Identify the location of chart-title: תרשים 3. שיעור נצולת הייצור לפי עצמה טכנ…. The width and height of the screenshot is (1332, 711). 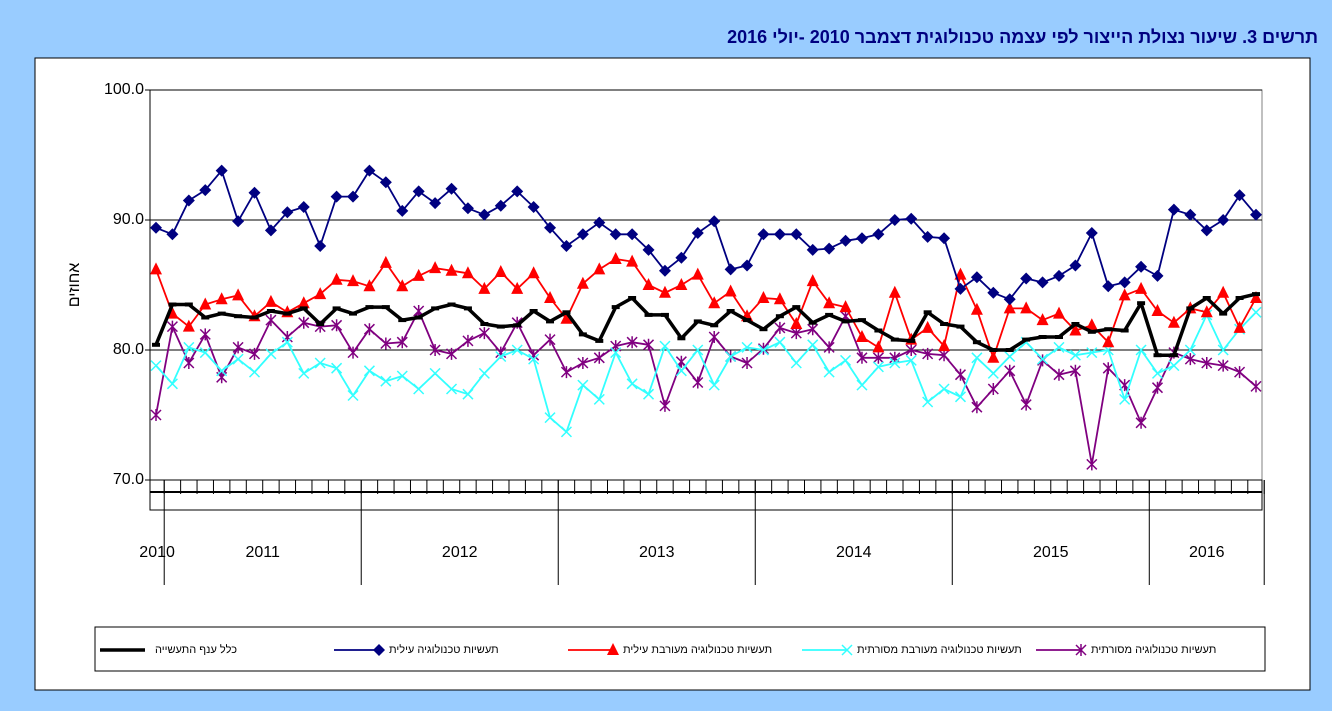
(1022, 37).